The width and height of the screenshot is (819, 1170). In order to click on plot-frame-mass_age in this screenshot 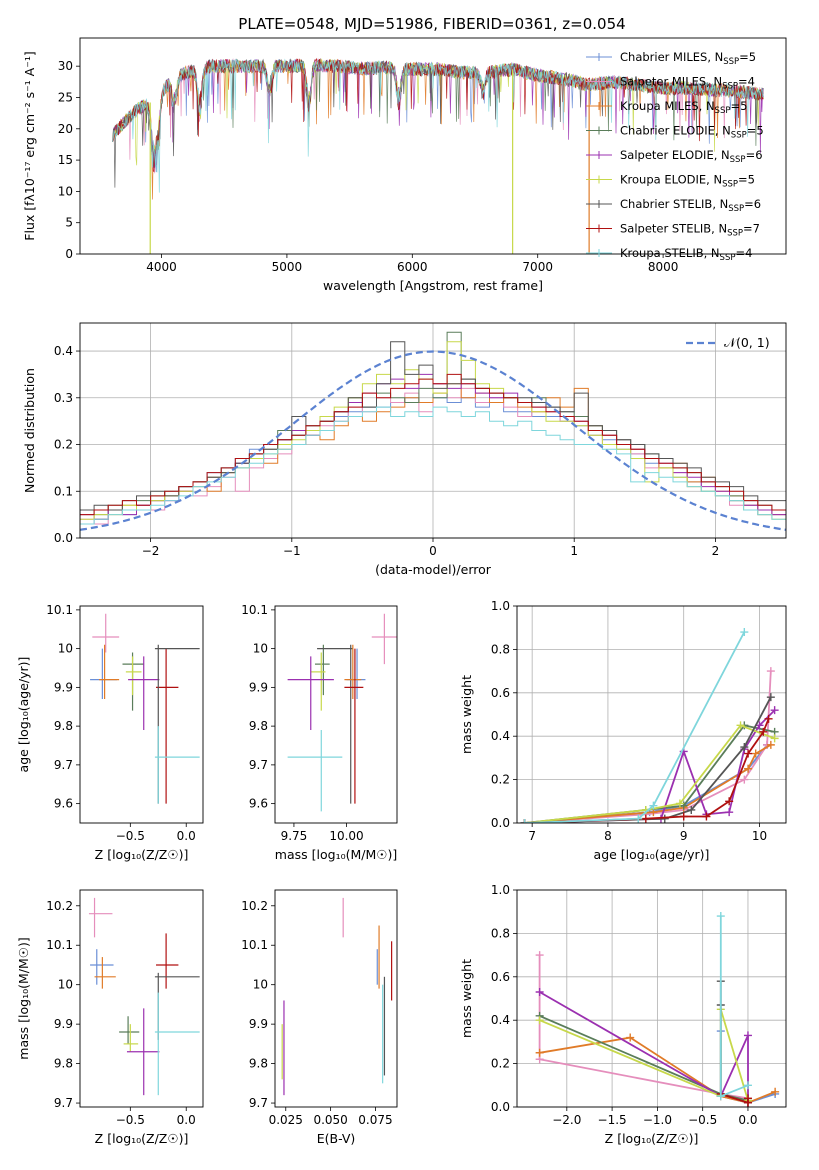, I will do `click(336, 714)`.